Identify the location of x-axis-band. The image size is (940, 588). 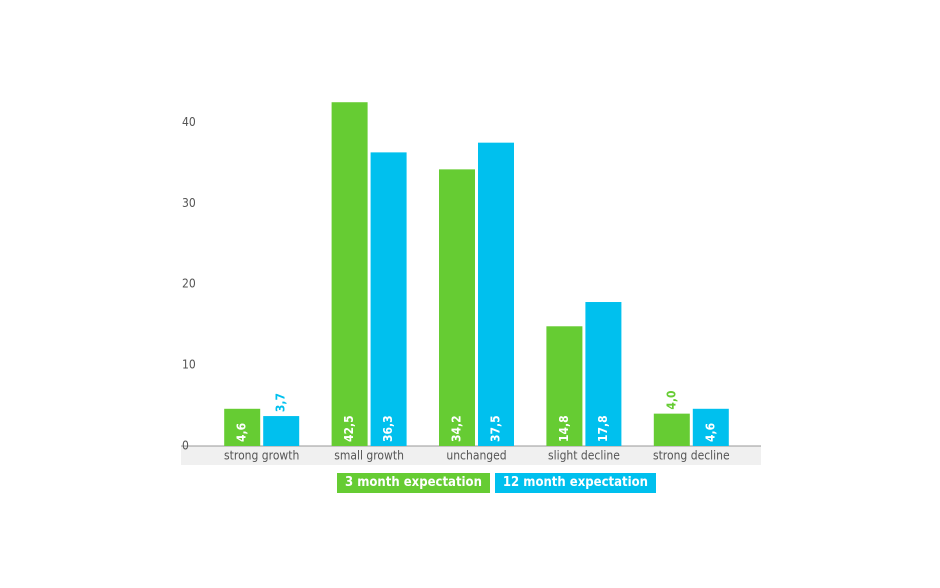
(471, 455).